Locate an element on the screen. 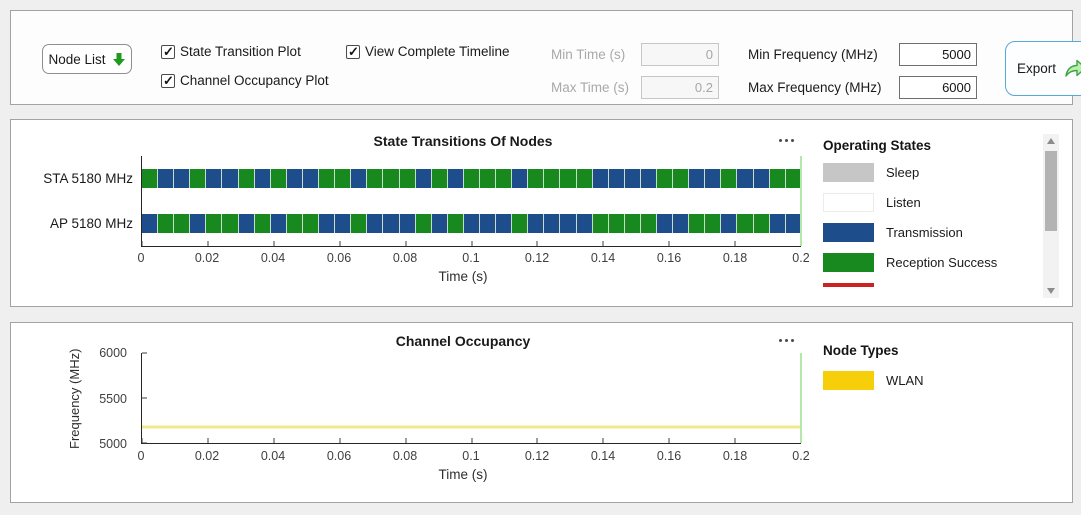 The height and width of the screenshot is (515, 1081). row-label-sta: STA 5180 MHz is located at coordinates (88, 178).